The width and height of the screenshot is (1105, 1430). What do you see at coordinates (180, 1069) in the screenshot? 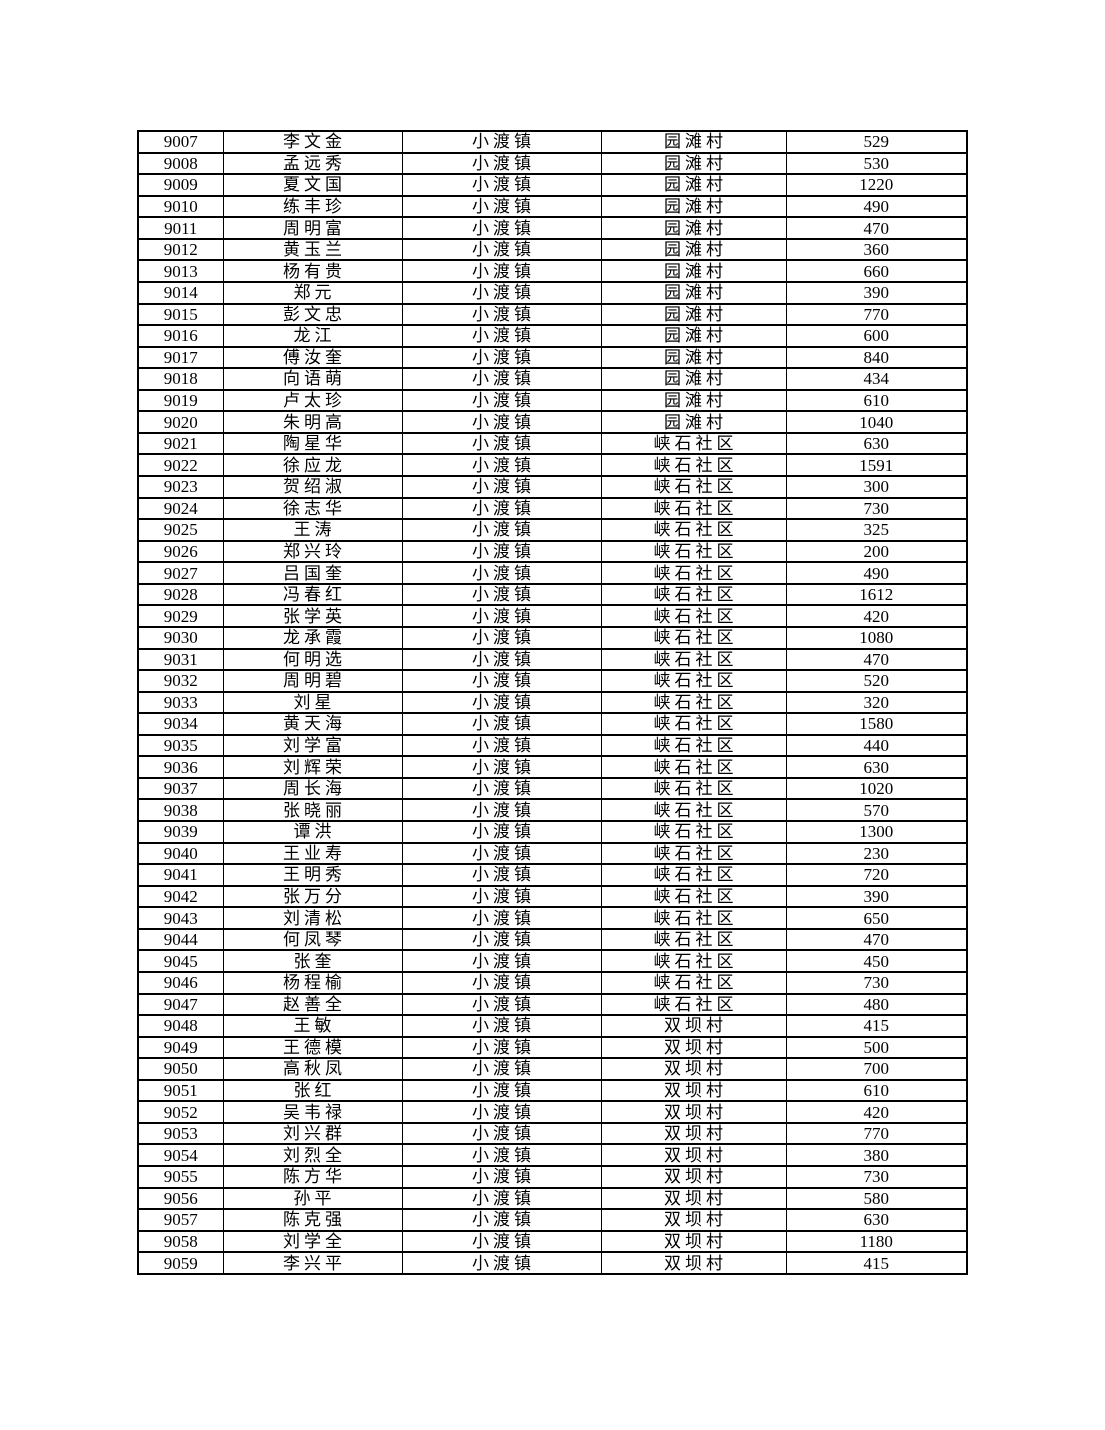
I see `id-cell: 9050` at bounding box center [180, 1069].